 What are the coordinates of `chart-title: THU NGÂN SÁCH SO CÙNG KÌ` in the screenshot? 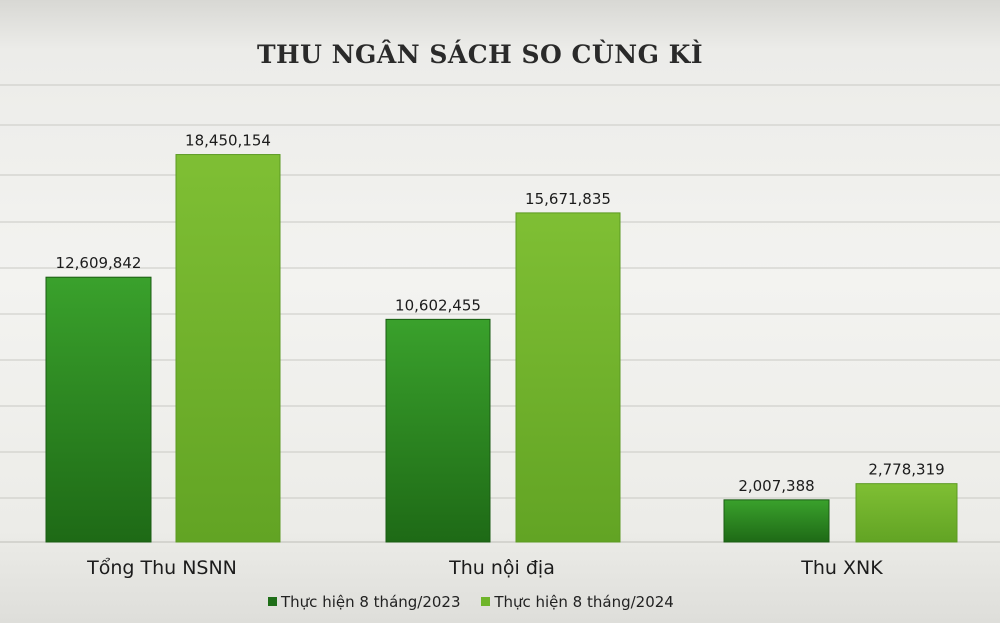 It's located at (480, 54).